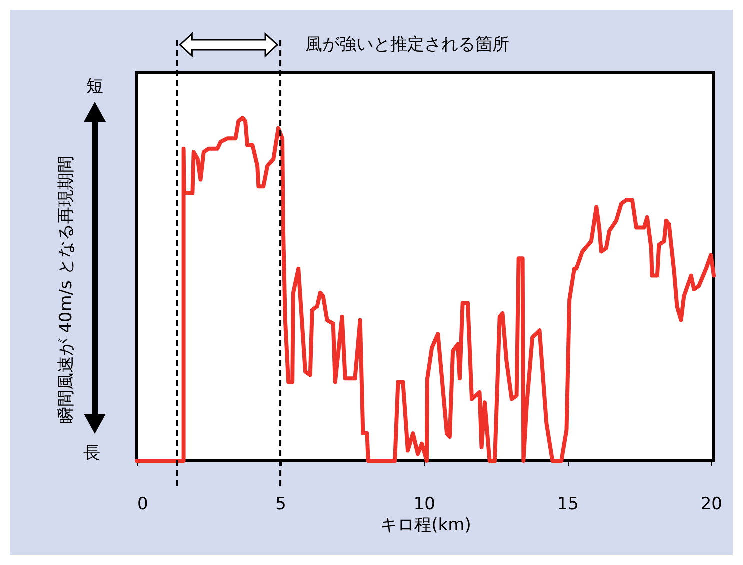 The height and width of the screenshot is (565, 743). What do you see at coordinates (425, 504) in the screenshot?
I see `x-tick-label: 10` at bounding box center [425, 504].